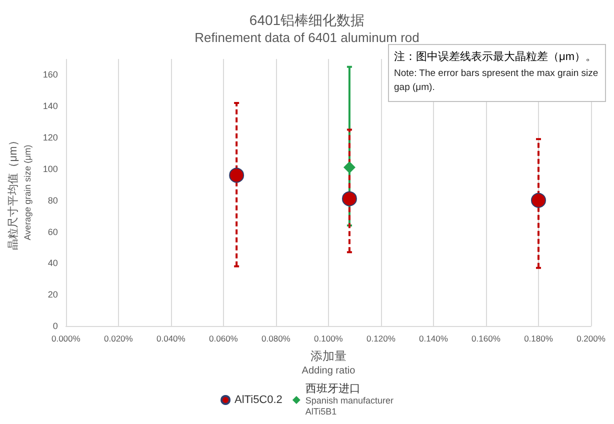  Describe the element at coordinates (50, 169) in the screenshot. I see `y-tick-label: 100` at that location.